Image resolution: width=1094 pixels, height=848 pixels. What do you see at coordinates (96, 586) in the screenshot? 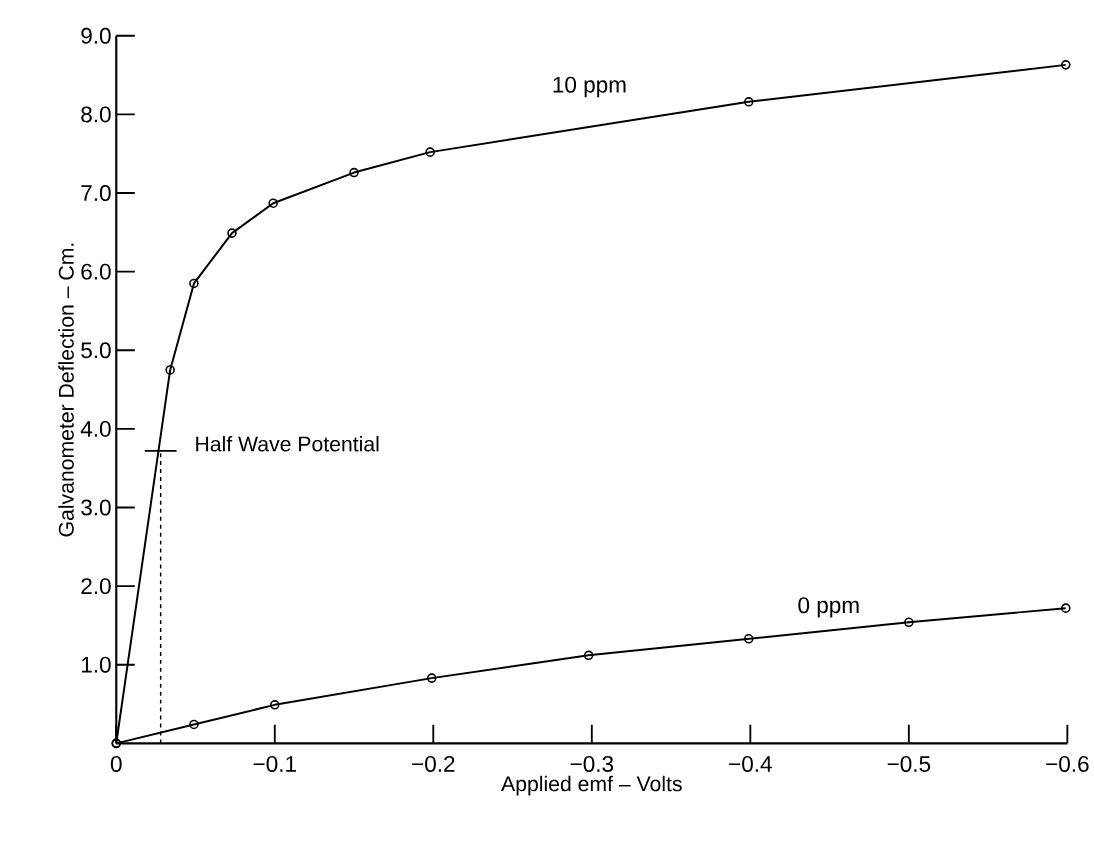
I see `y-tick-label: 2.0` at bounding box center [96, 586].